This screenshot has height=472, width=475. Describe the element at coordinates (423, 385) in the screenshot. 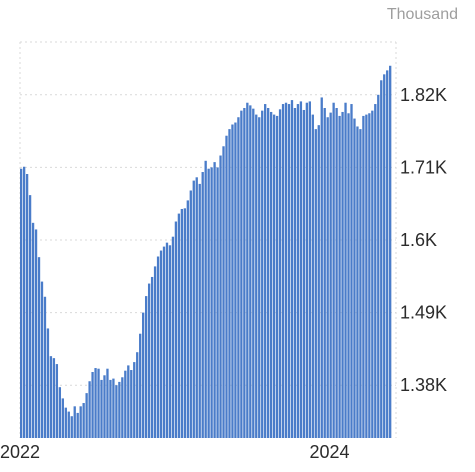

I see `y-tick-label: 1.38K` at that location.